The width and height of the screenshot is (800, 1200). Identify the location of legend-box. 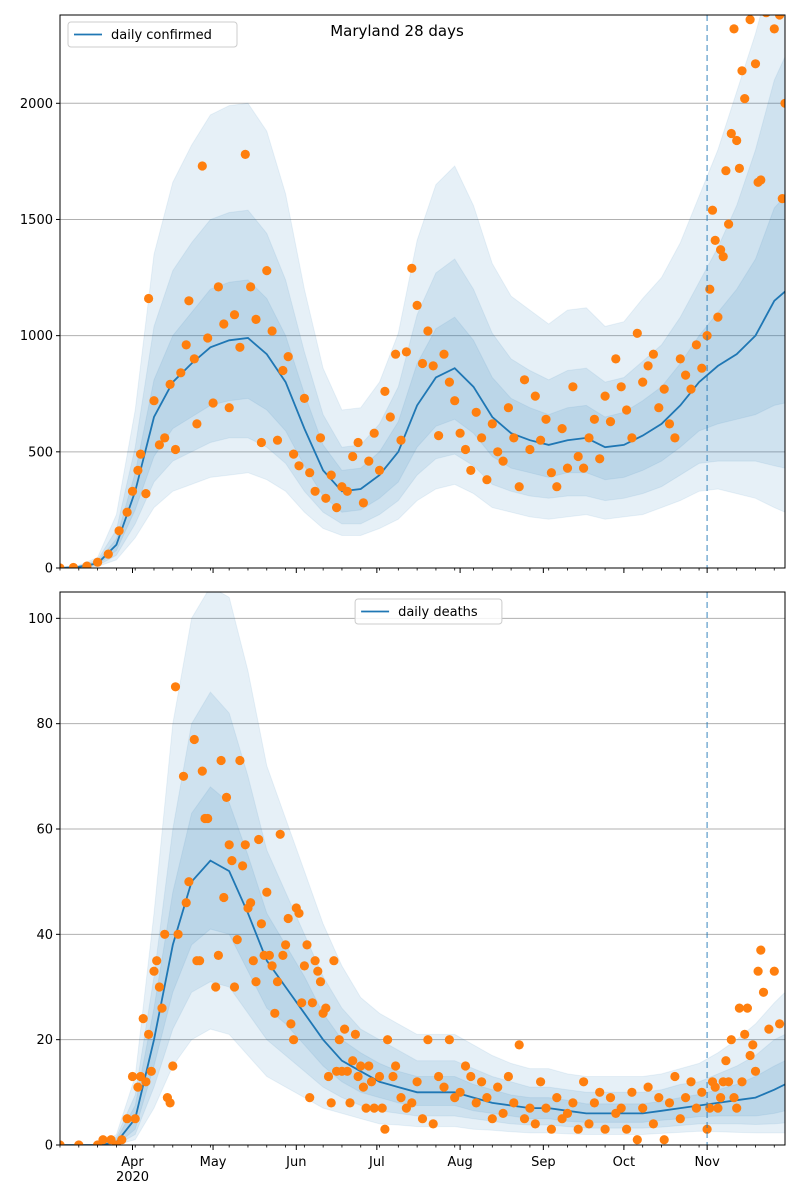
(152, 34).